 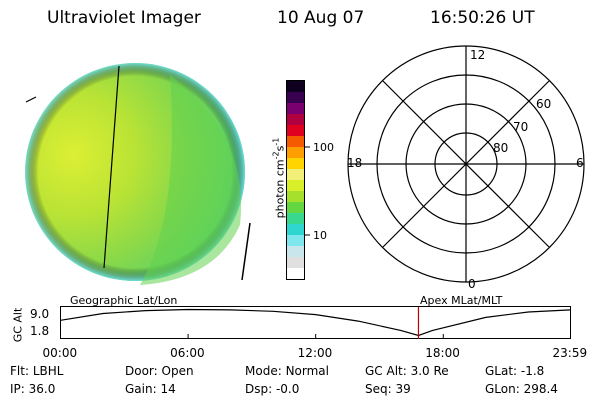 I want to click on info-field: Flt: LBHL, so click(x=36, y=371).